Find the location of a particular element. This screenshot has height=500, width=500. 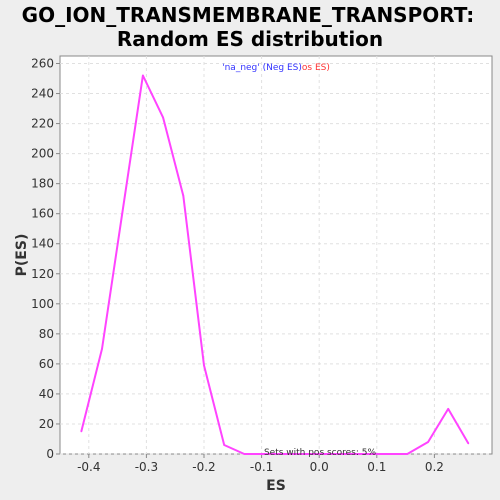

x-tick-label: 0.2 is located at coordinates (434, 467).